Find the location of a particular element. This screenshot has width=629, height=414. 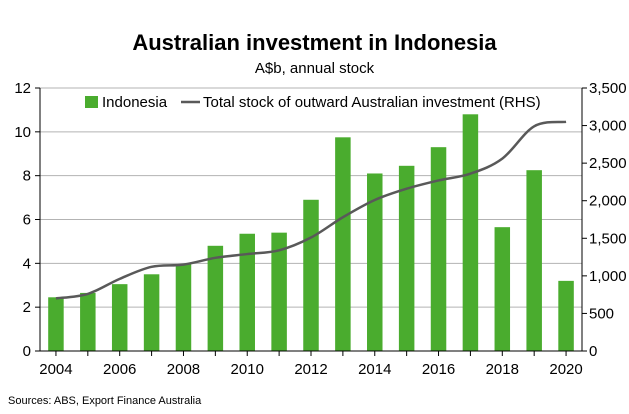

left-tick-label: 10 is located at coordinates (22, 132).